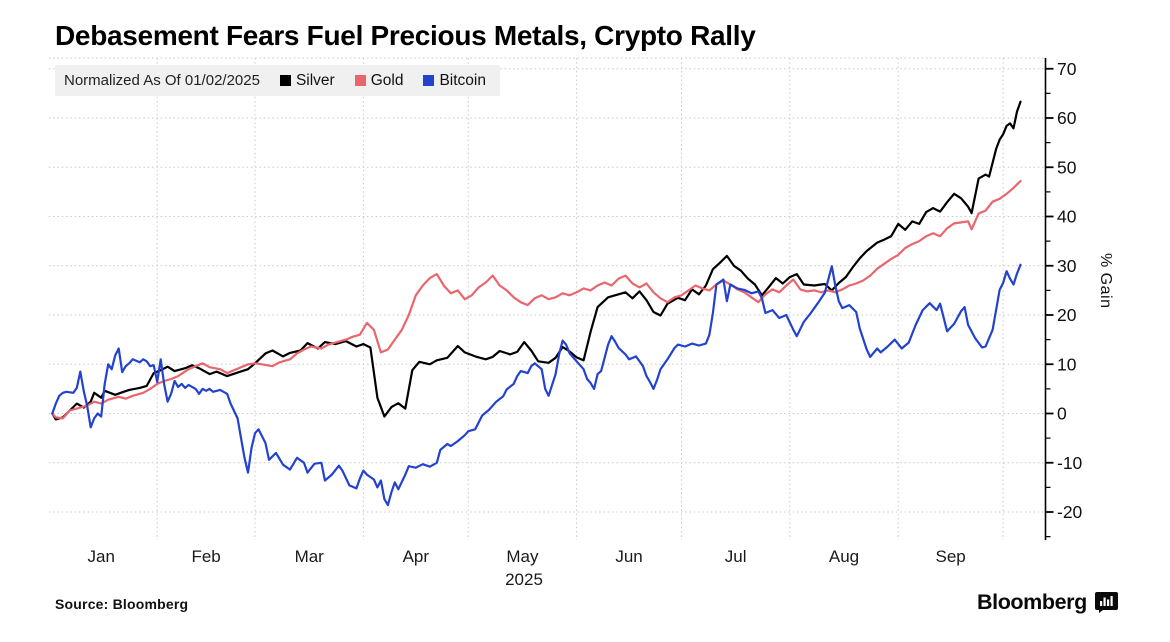 The height and width of the screenshot is (642, 1170). Describe the element at coordinates (429, 80) in the screenshot. I see `bitcoin-swatch-icon` at that location.